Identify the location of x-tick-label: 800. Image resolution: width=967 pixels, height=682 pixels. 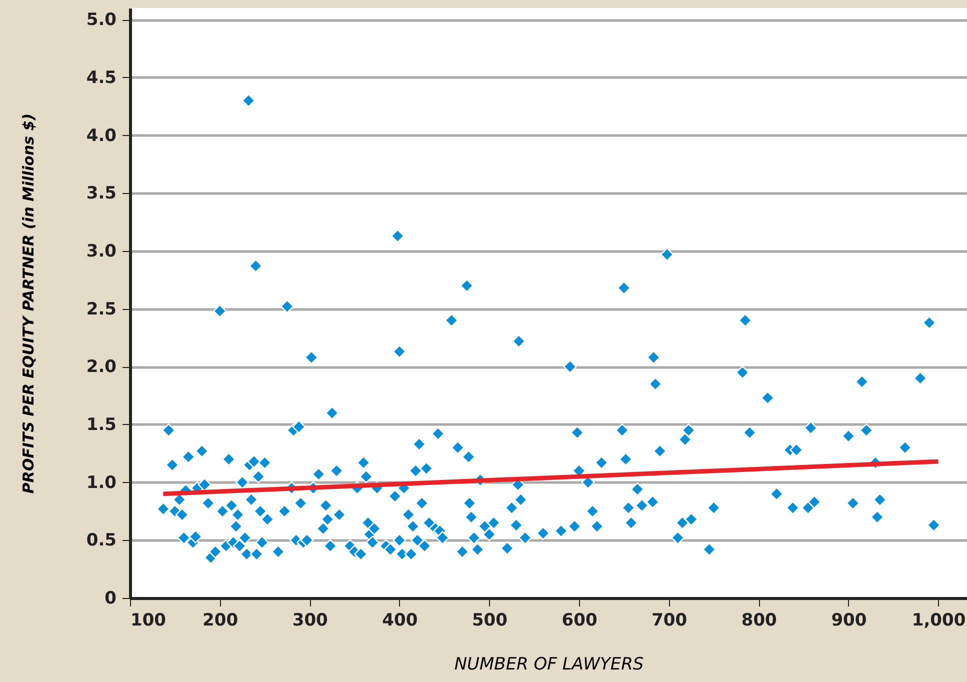
(759, 620).